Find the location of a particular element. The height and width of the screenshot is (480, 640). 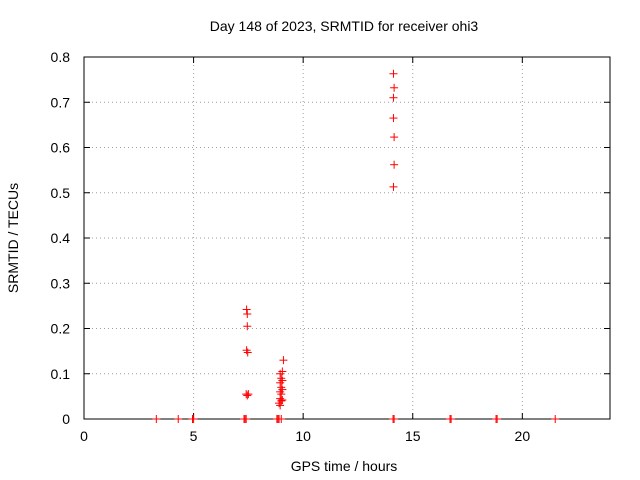

x-tick-label: 5 is located at coordinates (194, 436).